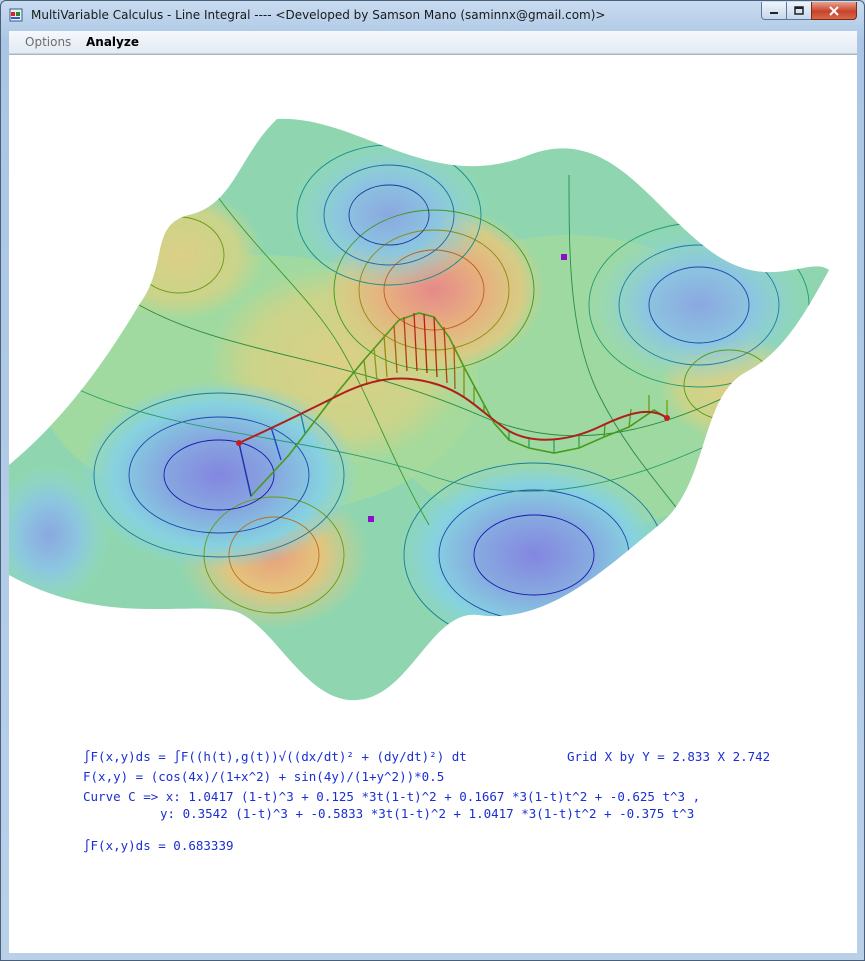  What do you see at coordinates (433, 42) in the screenshot?
I see `menu-bar: Options Analyze` at bounding box center [433, 42].